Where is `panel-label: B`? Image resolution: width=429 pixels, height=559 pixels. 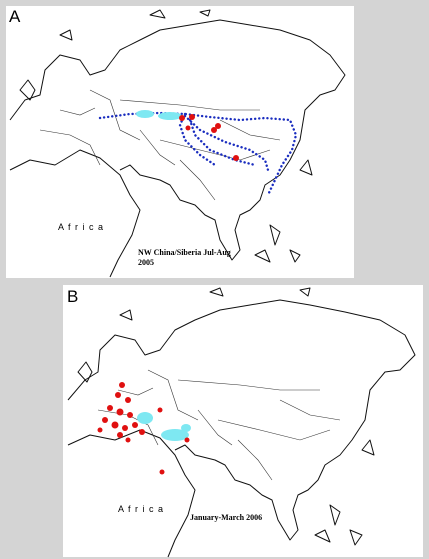 panel-label: B is located at coordinates (72, 296).